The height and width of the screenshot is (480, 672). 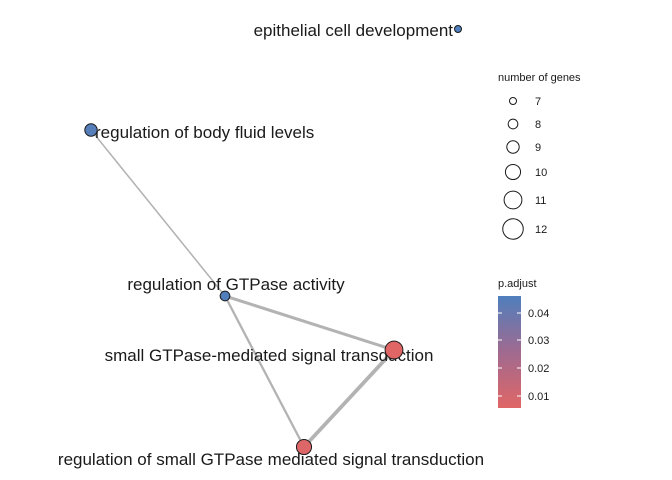 What do you see at coordinates (523, 355) in the screenshot?
I see `color-legend-ticks: 0.04 0.03 0.02 0.01` at bounding box center [523, 355].